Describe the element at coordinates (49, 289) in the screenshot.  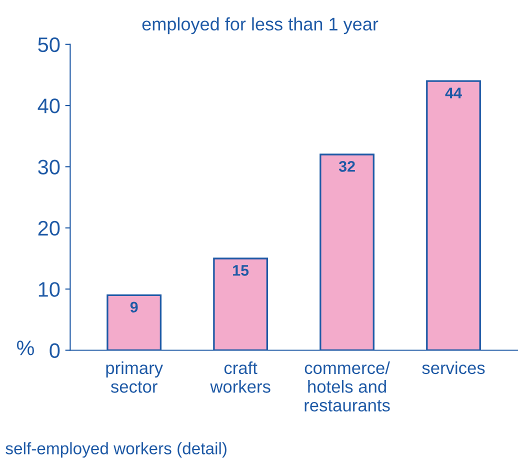
I see `y-tick-label: 10` at that location.